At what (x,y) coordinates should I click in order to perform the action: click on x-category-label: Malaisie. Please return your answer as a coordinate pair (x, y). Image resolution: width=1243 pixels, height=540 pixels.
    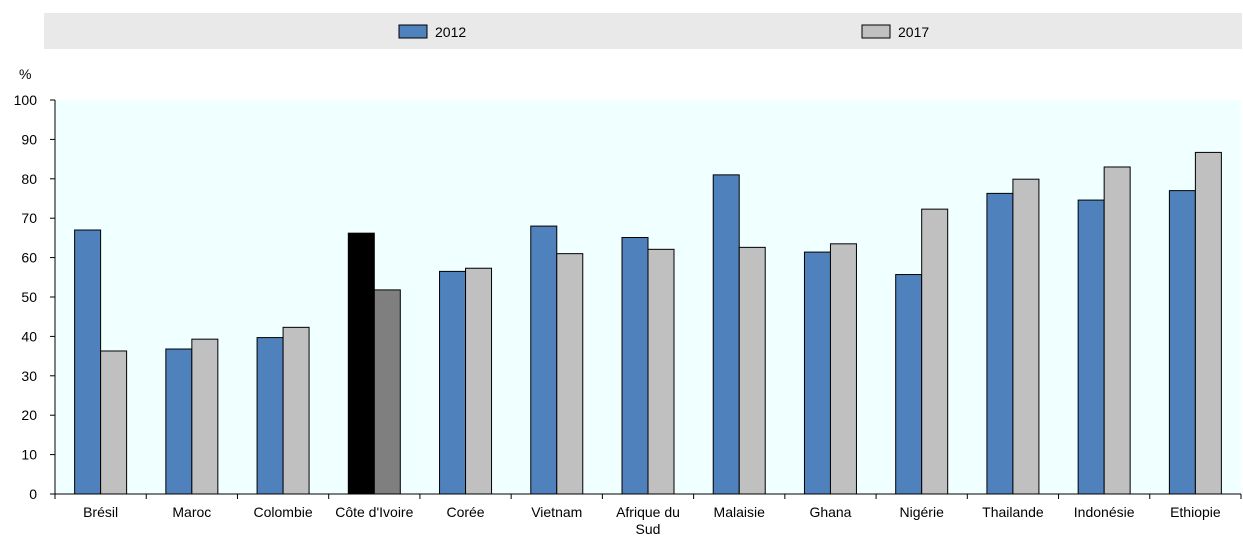
    Looking at the image, I should click on (740, 512).